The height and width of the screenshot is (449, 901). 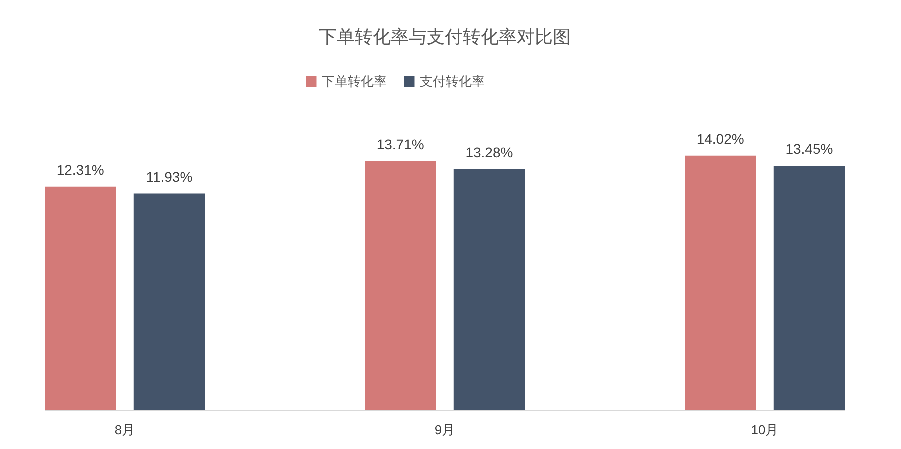 What do you see at coordinates (400, 144) in the screenshot?
I see `data-label: 13.71%` at bounding box center [400, 144].